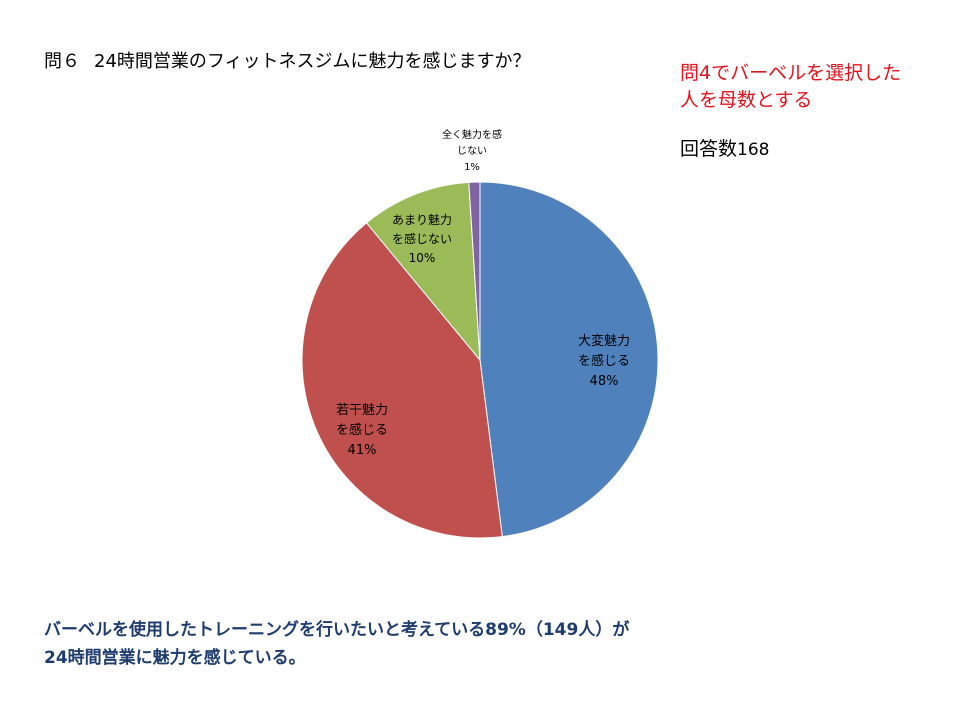 Image resolution: width=960 pixels, height=720 pixels. I want to click on question-title: 問６ 24時間営業のフィットネスジムに魅力を感じますか？, so click(287, 60).